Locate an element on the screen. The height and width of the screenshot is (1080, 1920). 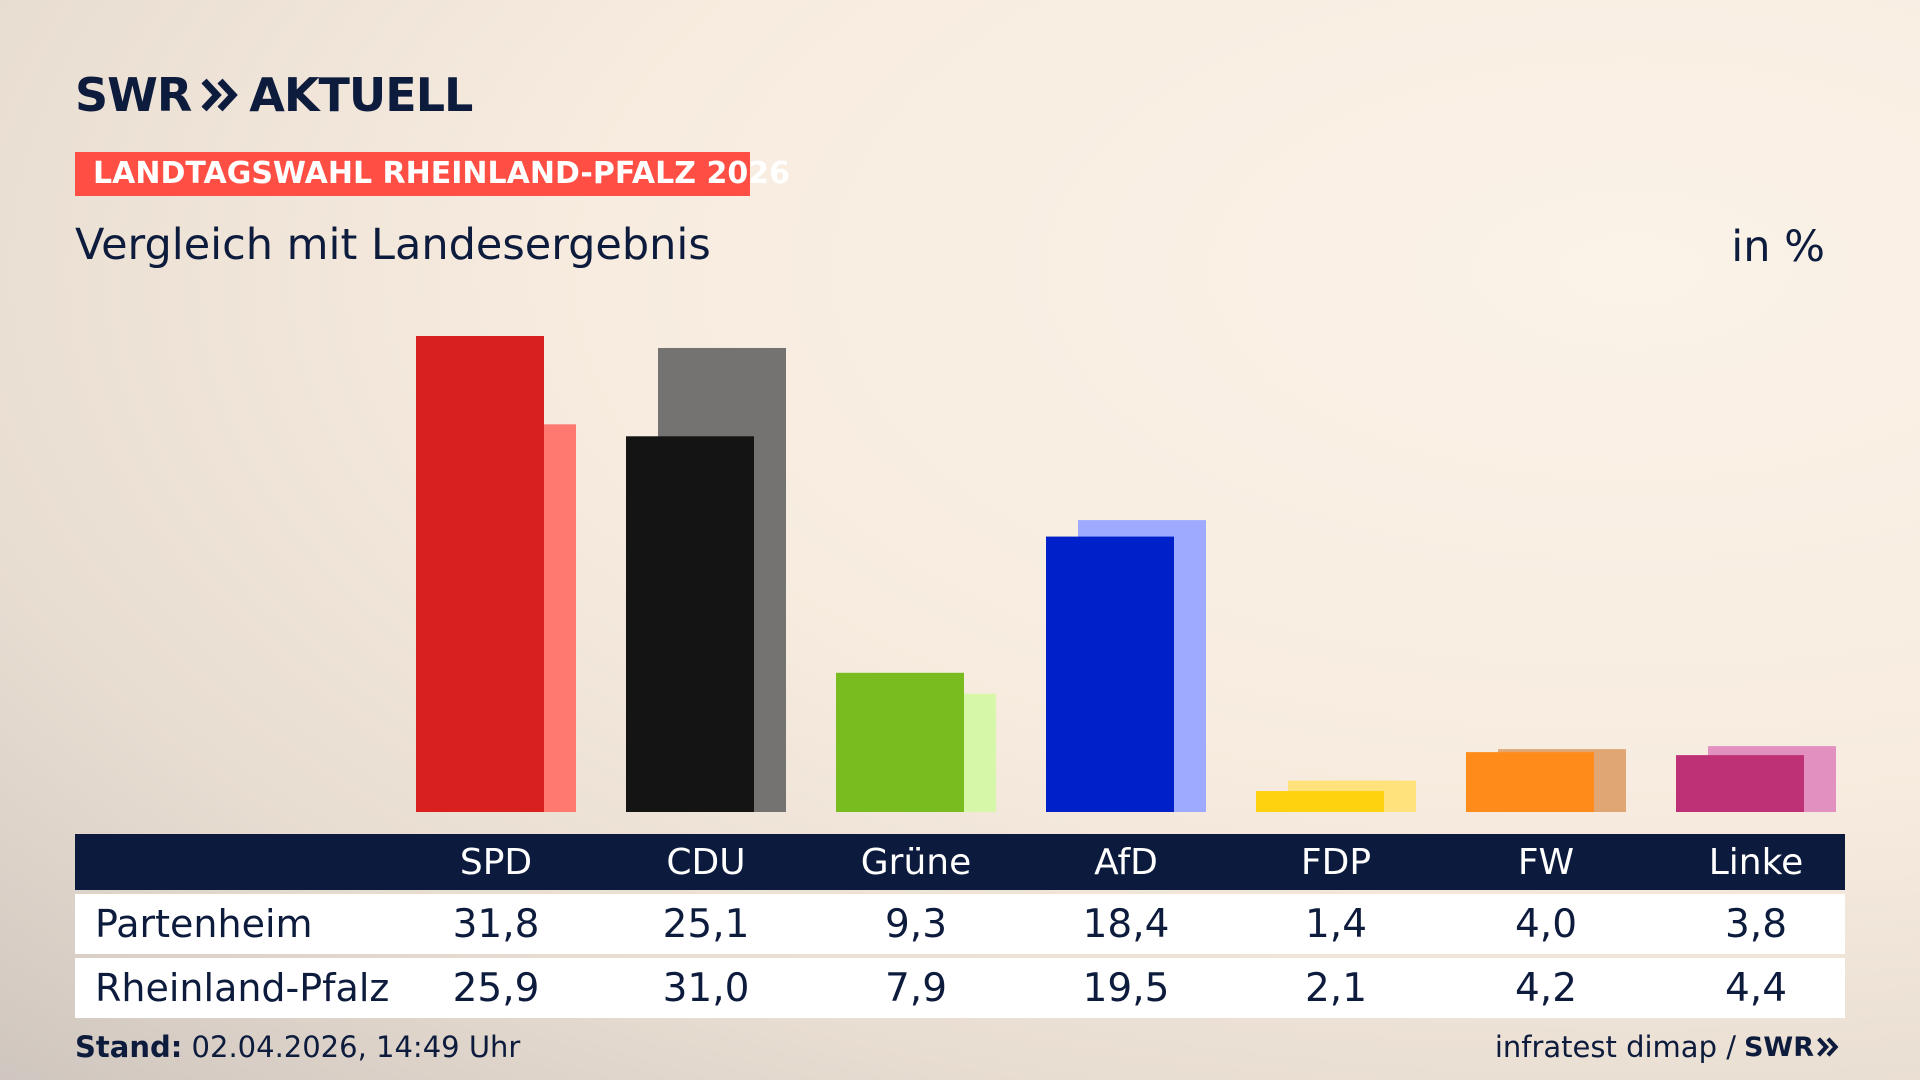
column-header-fw: FW is located at coordinates (1546, 862).